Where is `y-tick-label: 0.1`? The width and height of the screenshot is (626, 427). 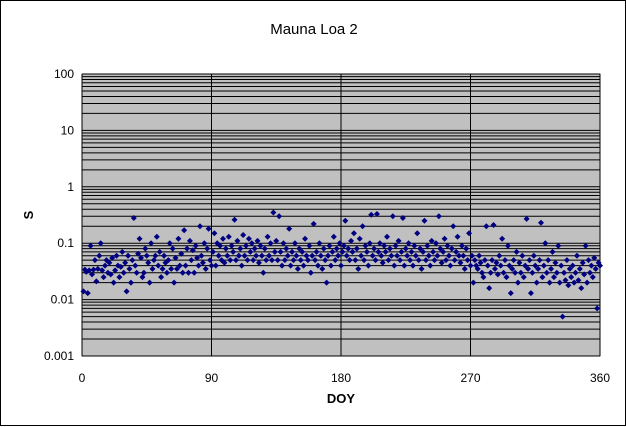 y-tick-label: 0.1 is located at coordinates (65, 243).